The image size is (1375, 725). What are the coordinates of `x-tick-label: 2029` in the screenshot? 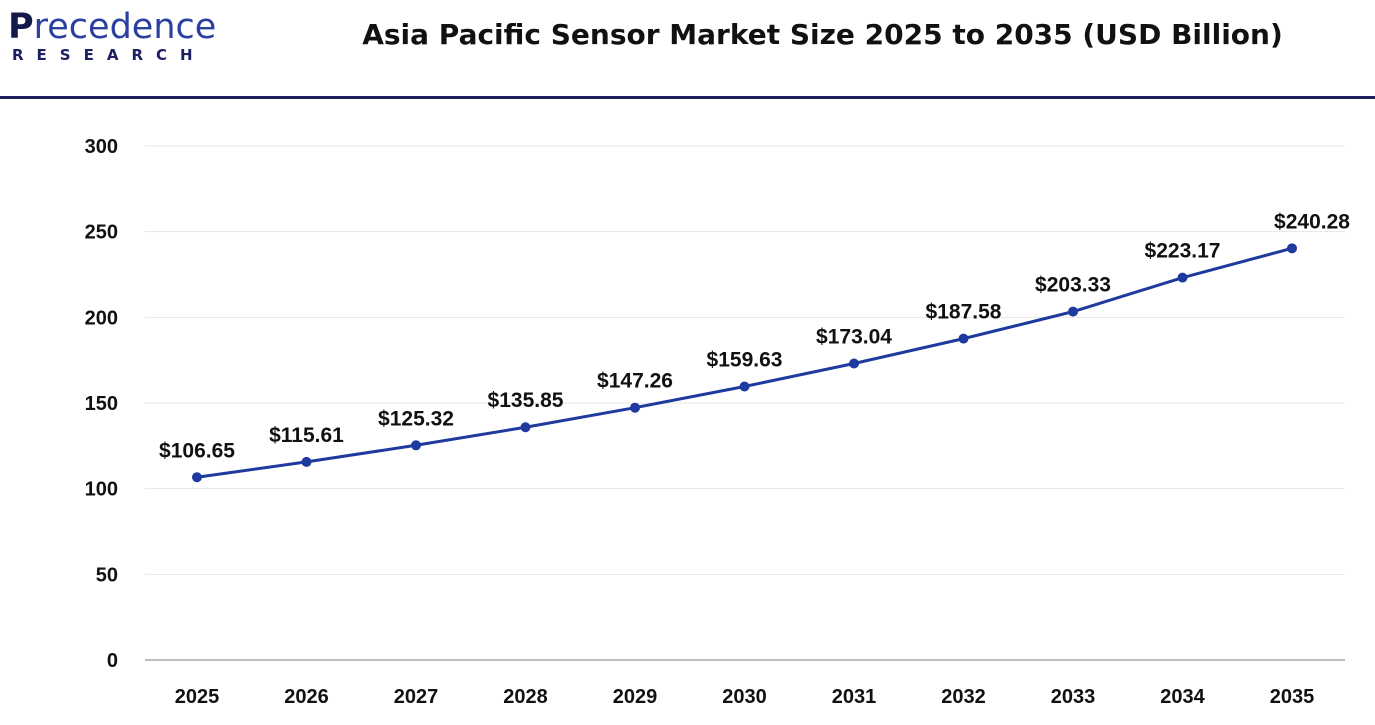 It's located at (635, 697).